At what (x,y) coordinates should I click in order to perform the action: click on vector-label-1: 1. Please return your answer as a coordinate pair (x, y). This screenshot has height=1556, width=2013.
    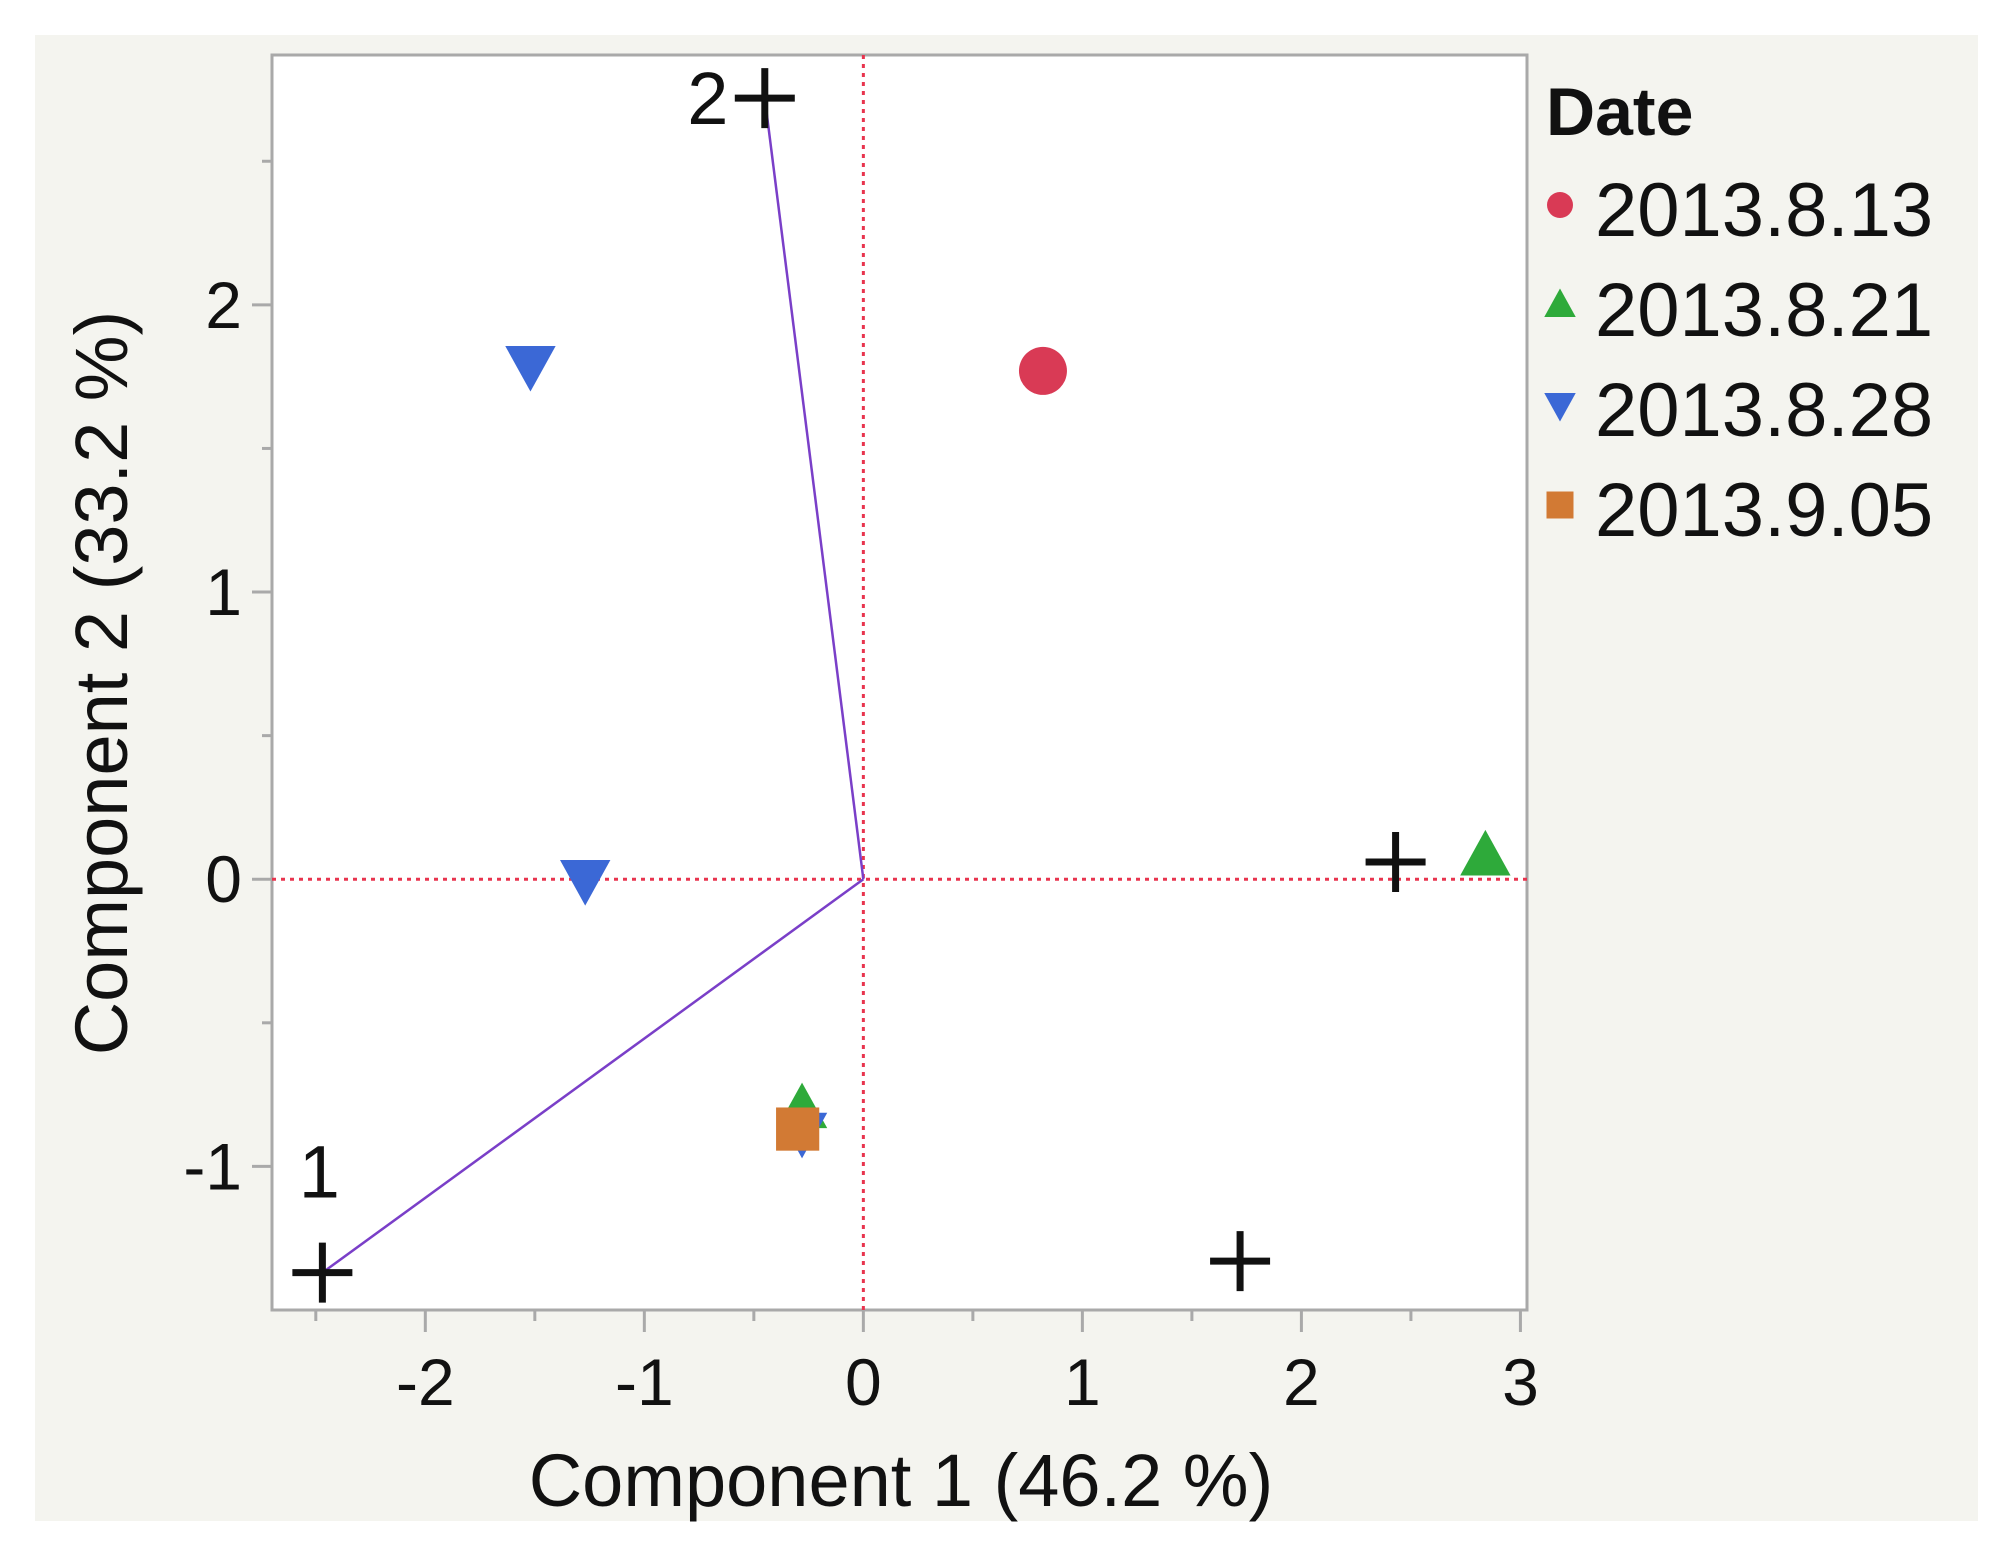
    Looking at the image, I should click on (319, 1172).